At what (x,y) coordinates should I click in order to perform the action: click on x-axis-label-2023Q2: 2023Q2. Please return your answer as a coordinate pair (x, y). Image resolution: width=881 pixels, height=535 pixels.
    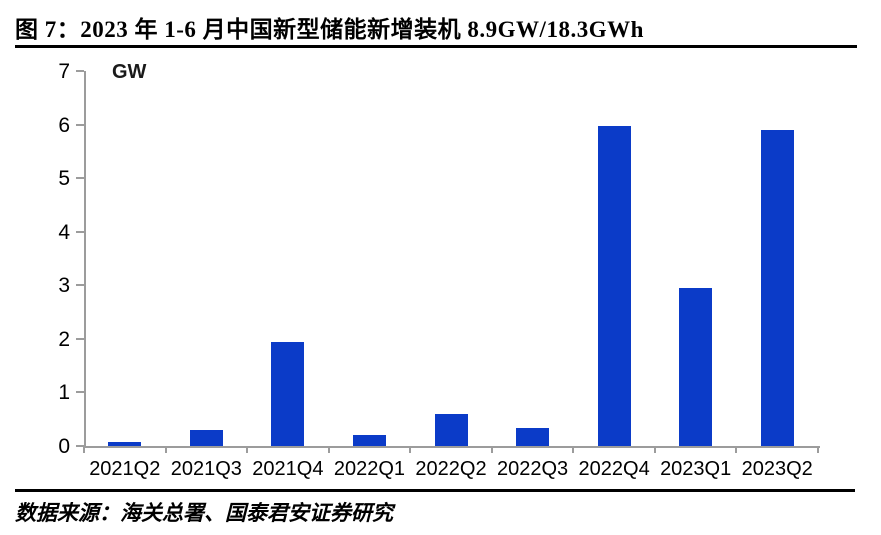
    Looking at the image, I should click on (777, 469).